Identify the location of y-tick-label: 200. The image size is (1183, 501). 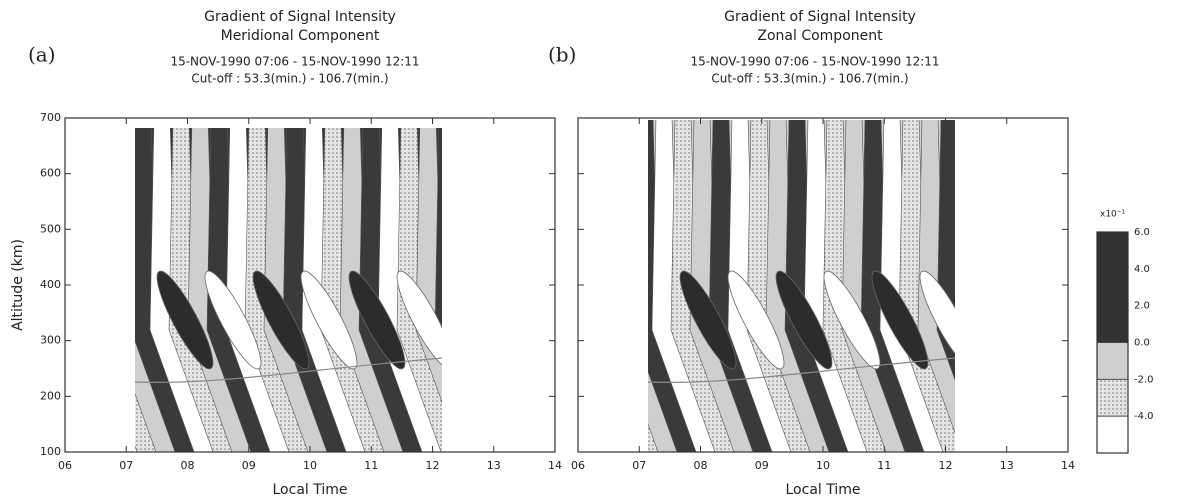
(50, 395).